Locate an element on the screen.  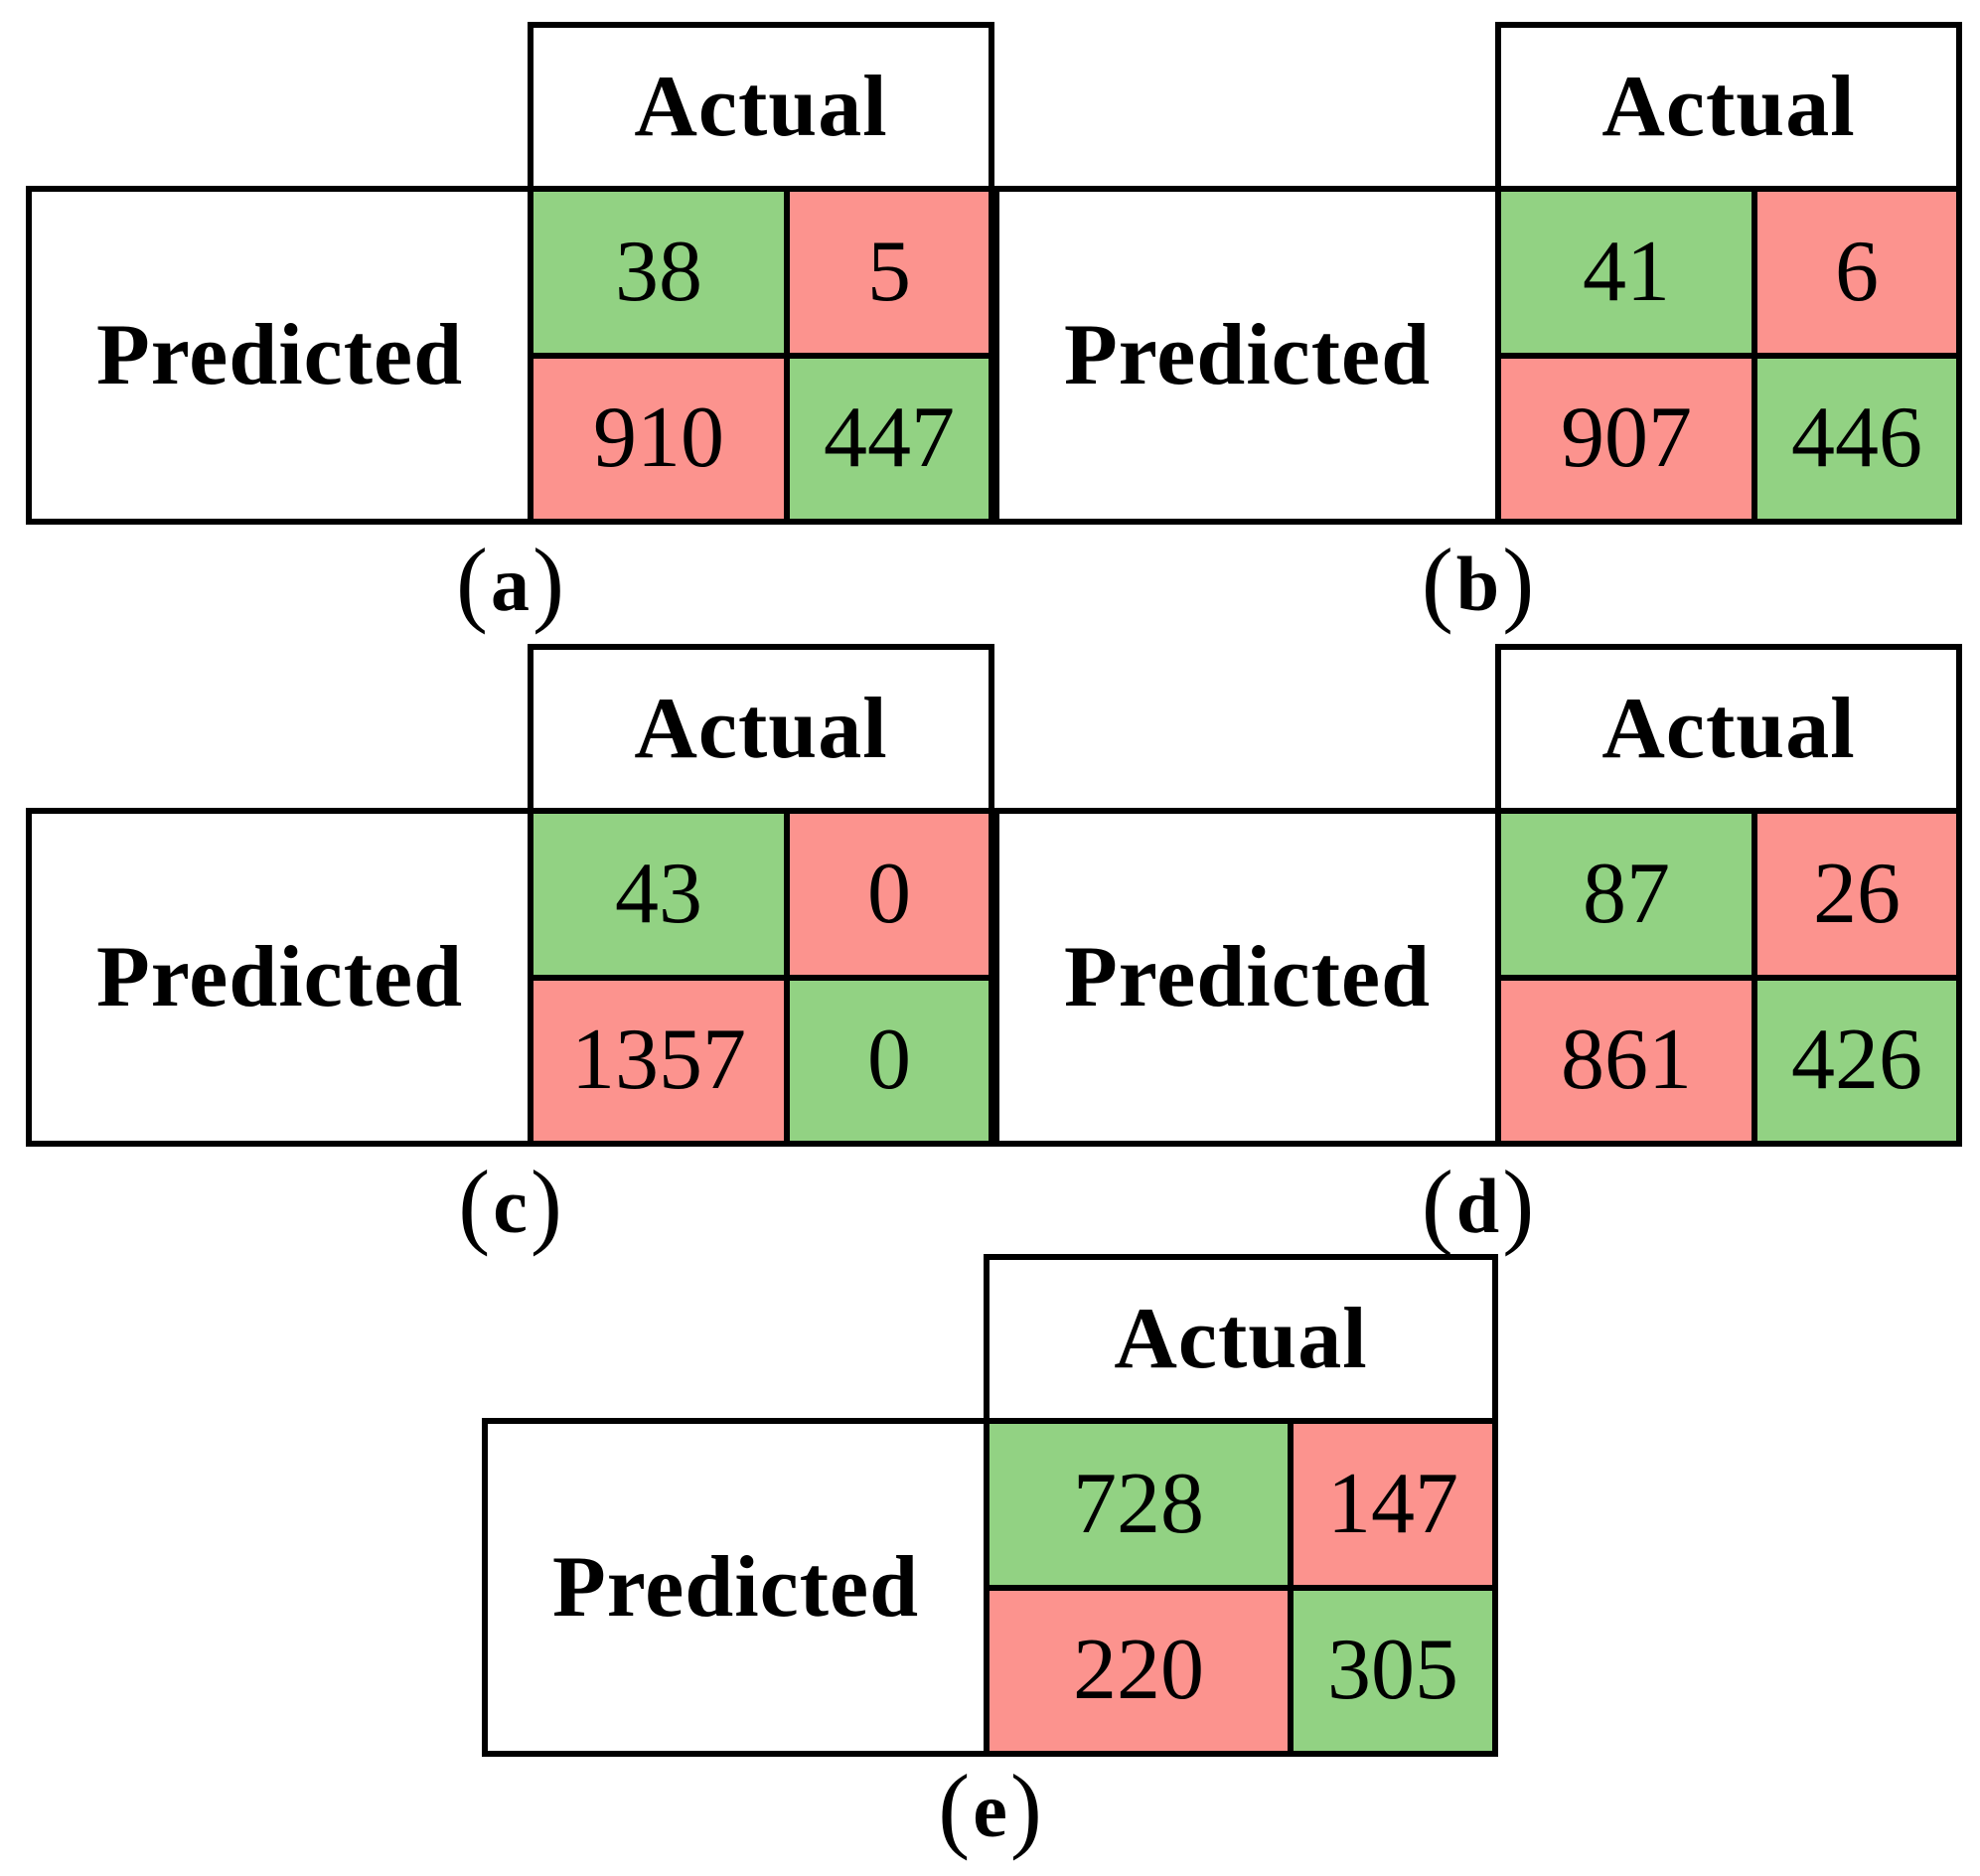
confusion-matrix-table-d: Actual Predicted 87 26 861 426 is located at coordinates (1478, 895).